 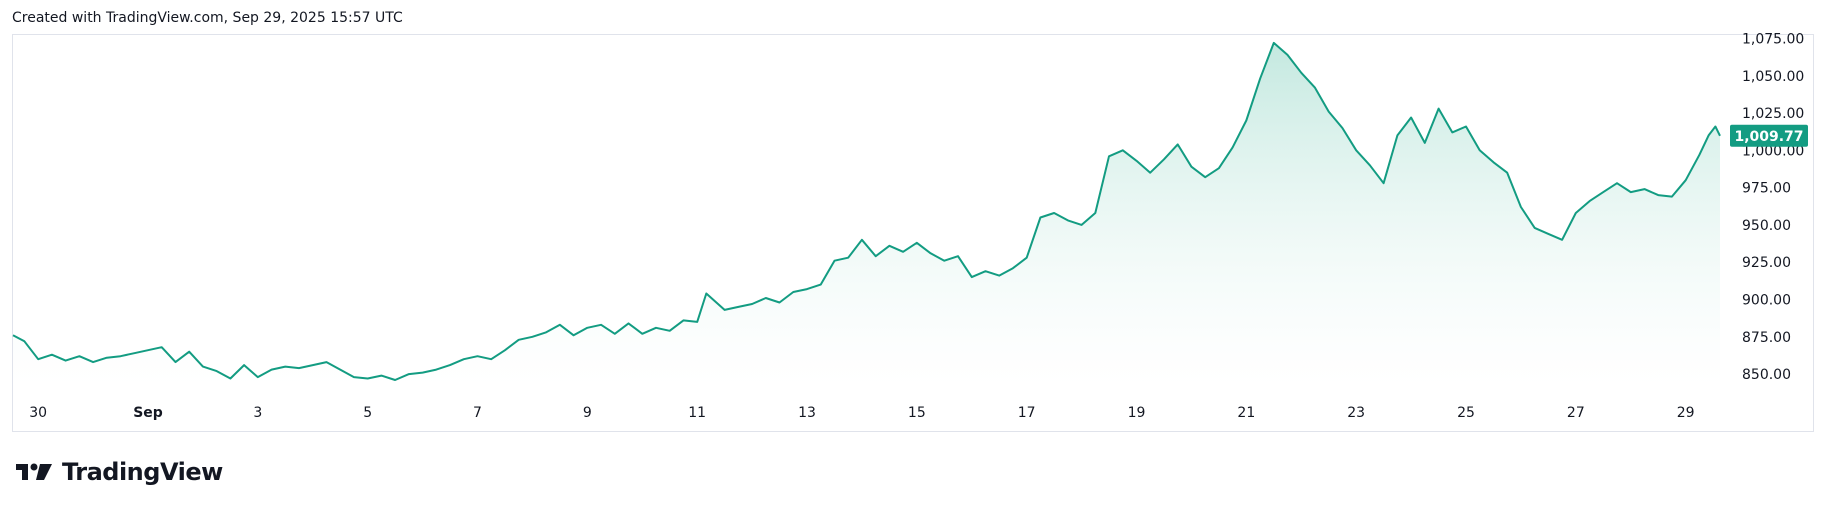 What do you see at coordinates (1766, 226) in the screenshot?
I see `y-tick-label: 950.00` at bounding box center [1766, 226].